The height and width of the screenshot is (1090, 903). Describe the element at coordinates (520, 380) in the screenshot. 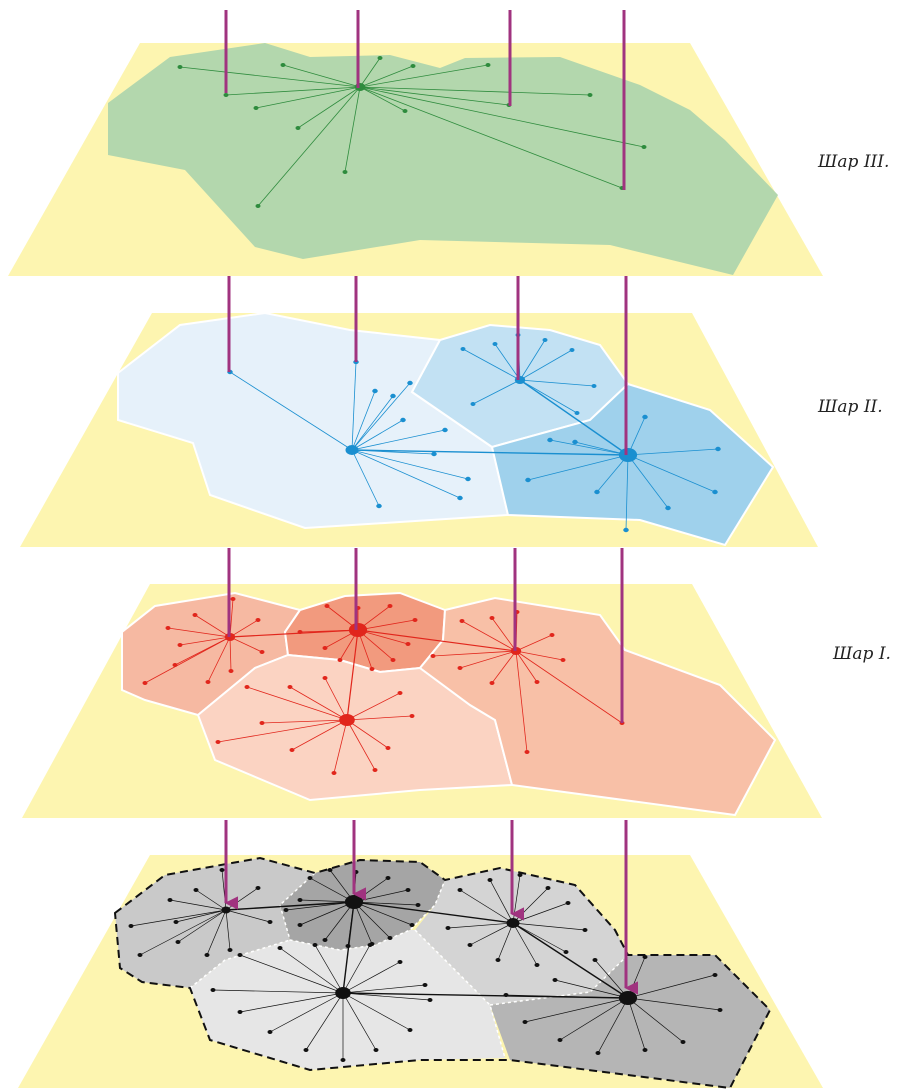

I see `layer-2-hub-node` at that location.